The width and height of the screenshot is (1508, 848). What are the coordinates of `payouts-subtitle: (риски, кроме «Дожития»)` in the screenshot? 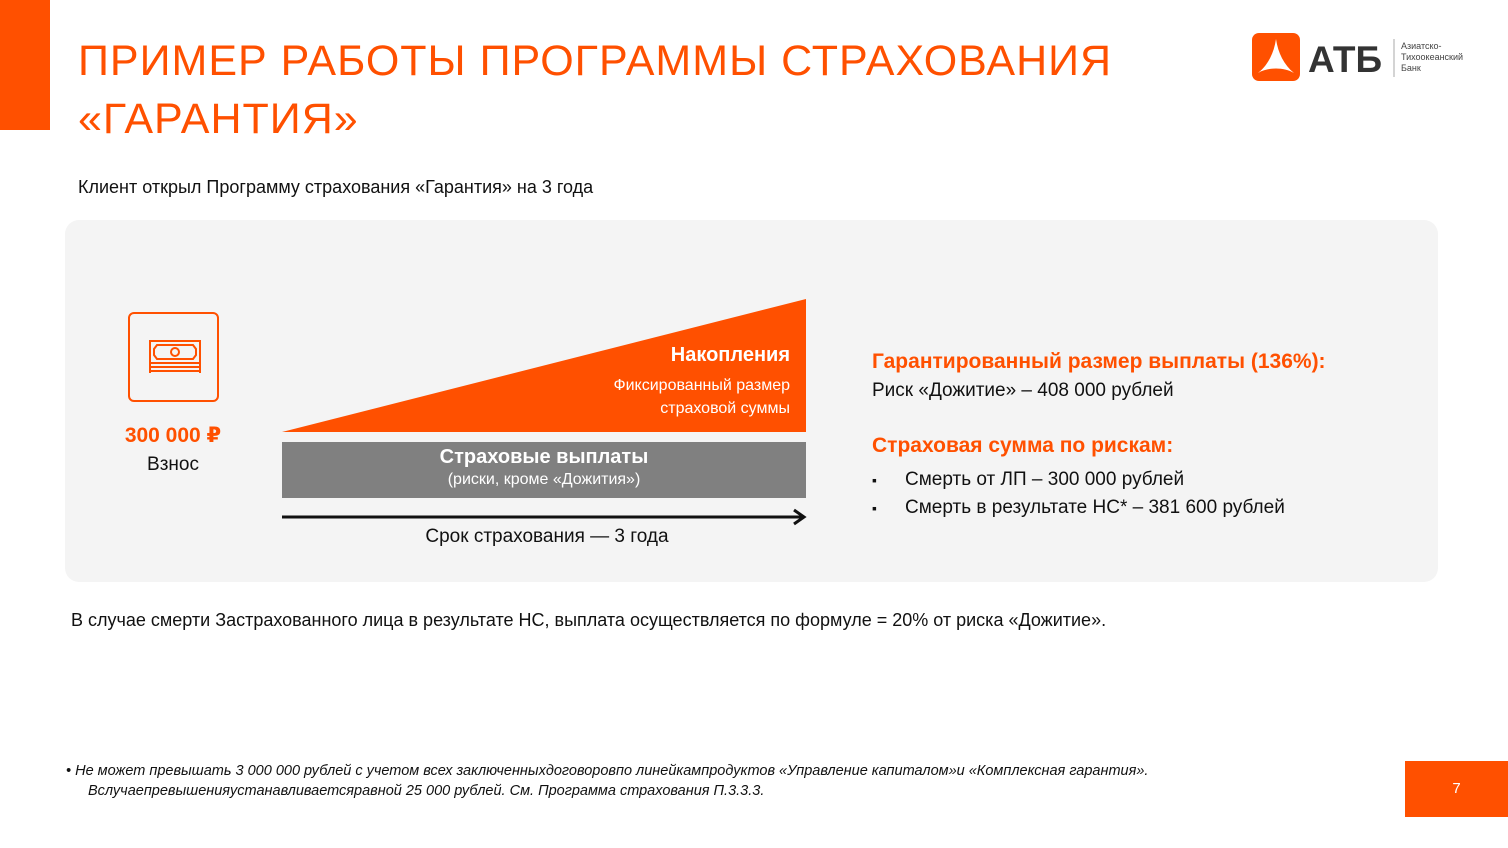 It's located at (544, 479).